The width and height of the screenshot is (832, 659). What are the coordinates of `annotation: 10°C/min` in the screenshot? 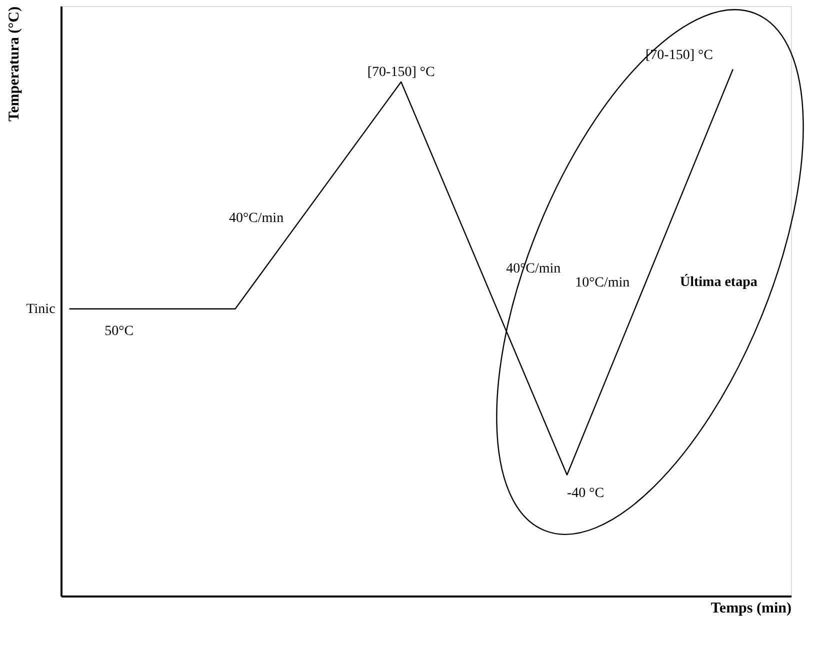 It's located at (602, 282).